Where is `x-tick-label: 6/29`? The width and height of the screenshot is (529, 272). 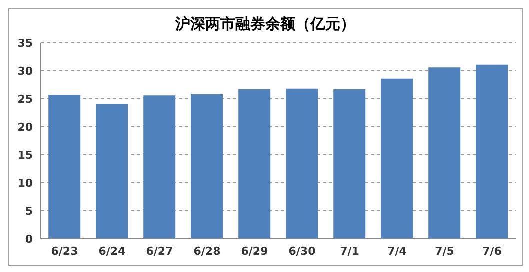 x-tick-label: 6/29 is located at coordinates (254, 251).